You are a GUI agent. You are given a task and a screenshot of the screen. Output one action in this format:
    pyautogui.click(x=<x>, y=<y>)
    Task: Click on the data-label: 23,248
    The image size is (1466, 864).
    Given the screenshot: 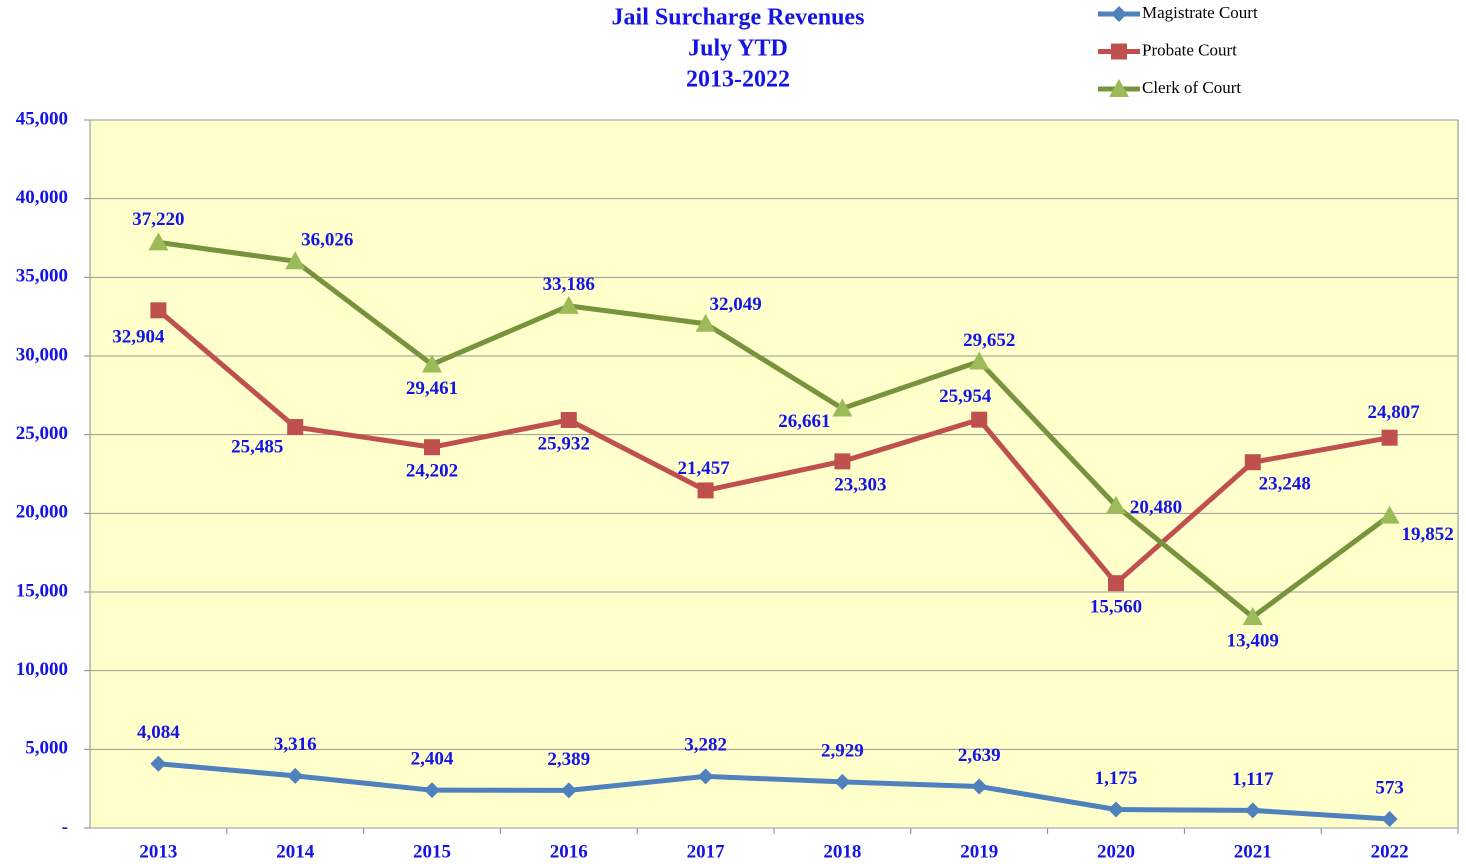 What is the action you would take?
    pyautogui.click(x=1285, y=484)
    